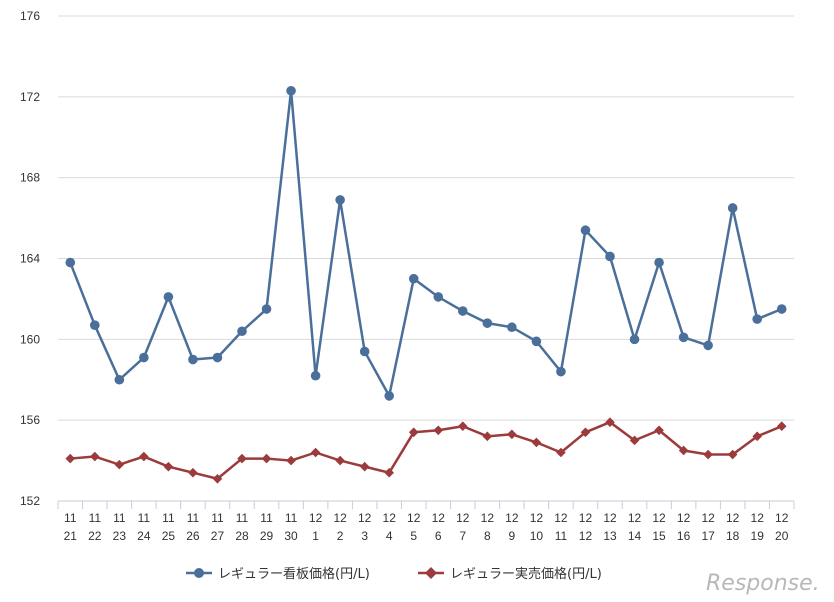  I want to click on x-tick-label-day: 4, so click(389, 536).